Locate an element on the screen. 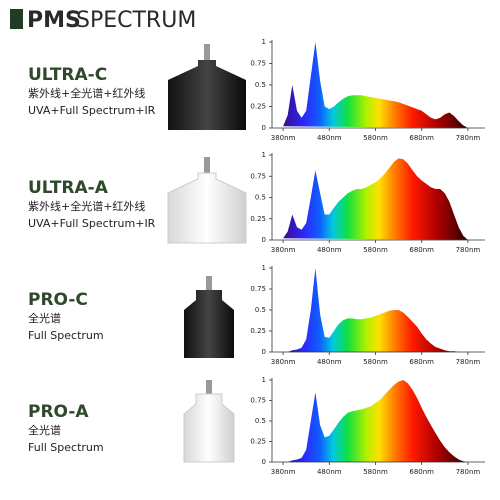 Image resolution: width=500 pixels, height=500 pixels. lamp-ultra-a is located at coordinates (207, 200).